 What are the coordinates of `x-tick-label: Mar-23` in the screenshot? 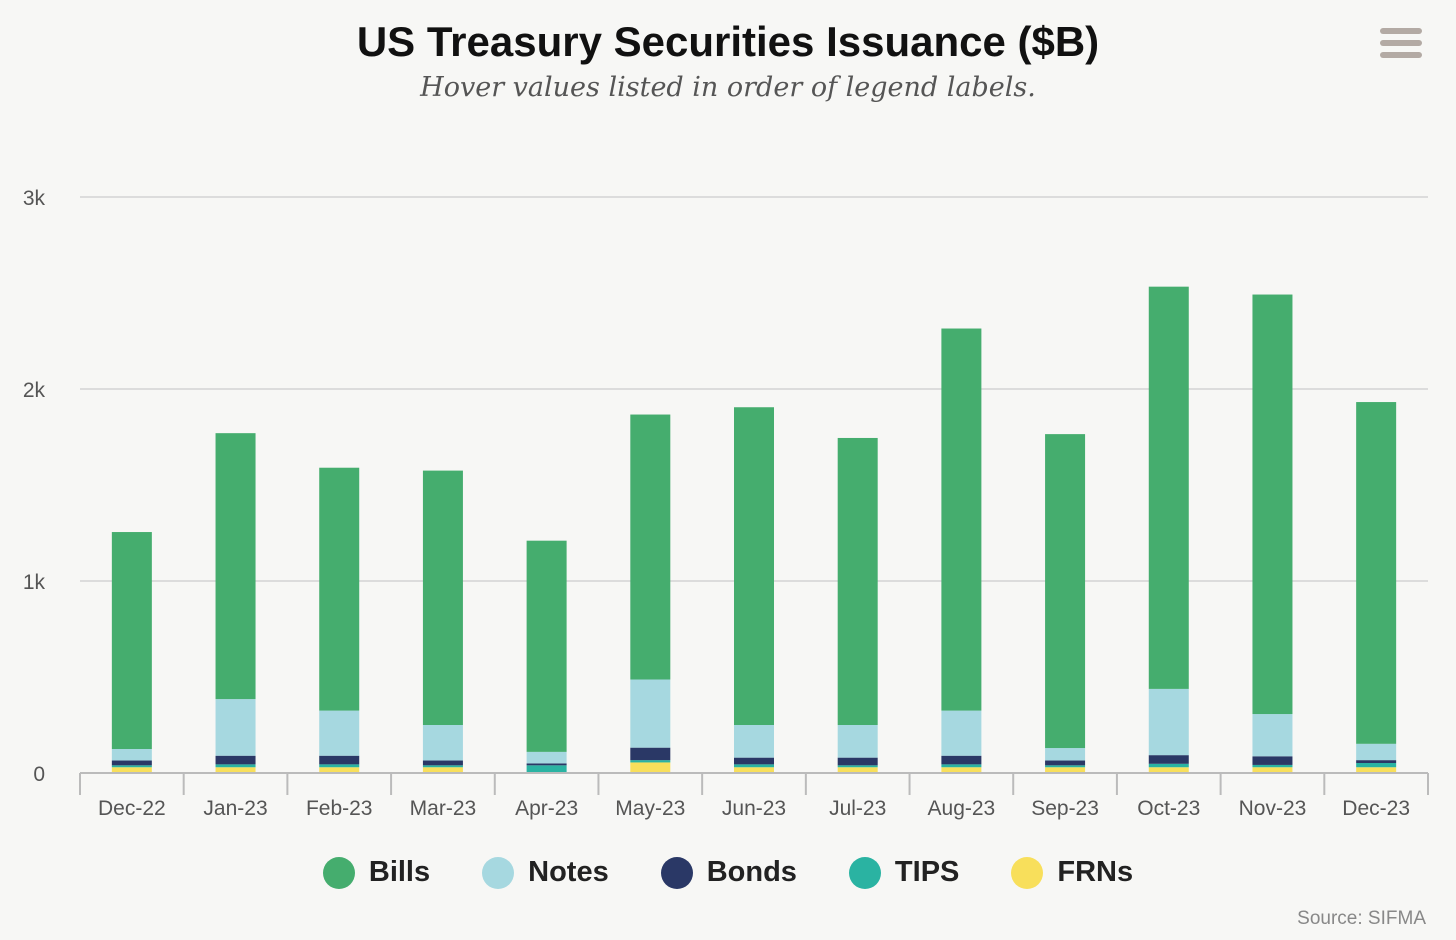 It's located at (443, 808).